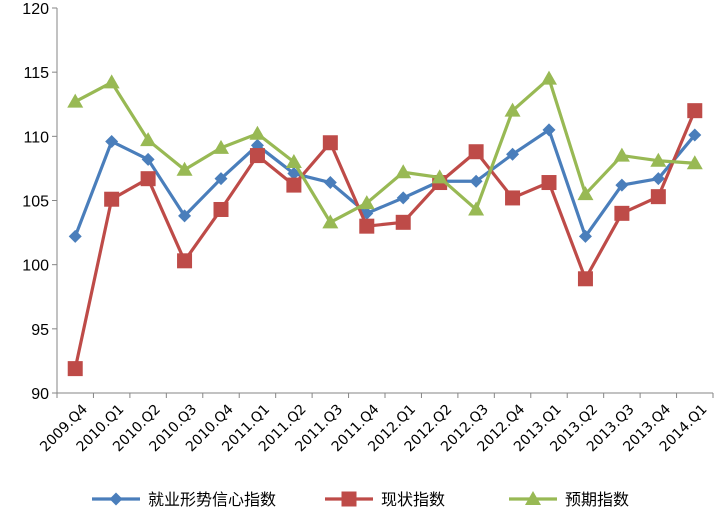  Describe the element at coordinates (35, 9) in the screenshot. I see `y-tick-label: 120` at that location.